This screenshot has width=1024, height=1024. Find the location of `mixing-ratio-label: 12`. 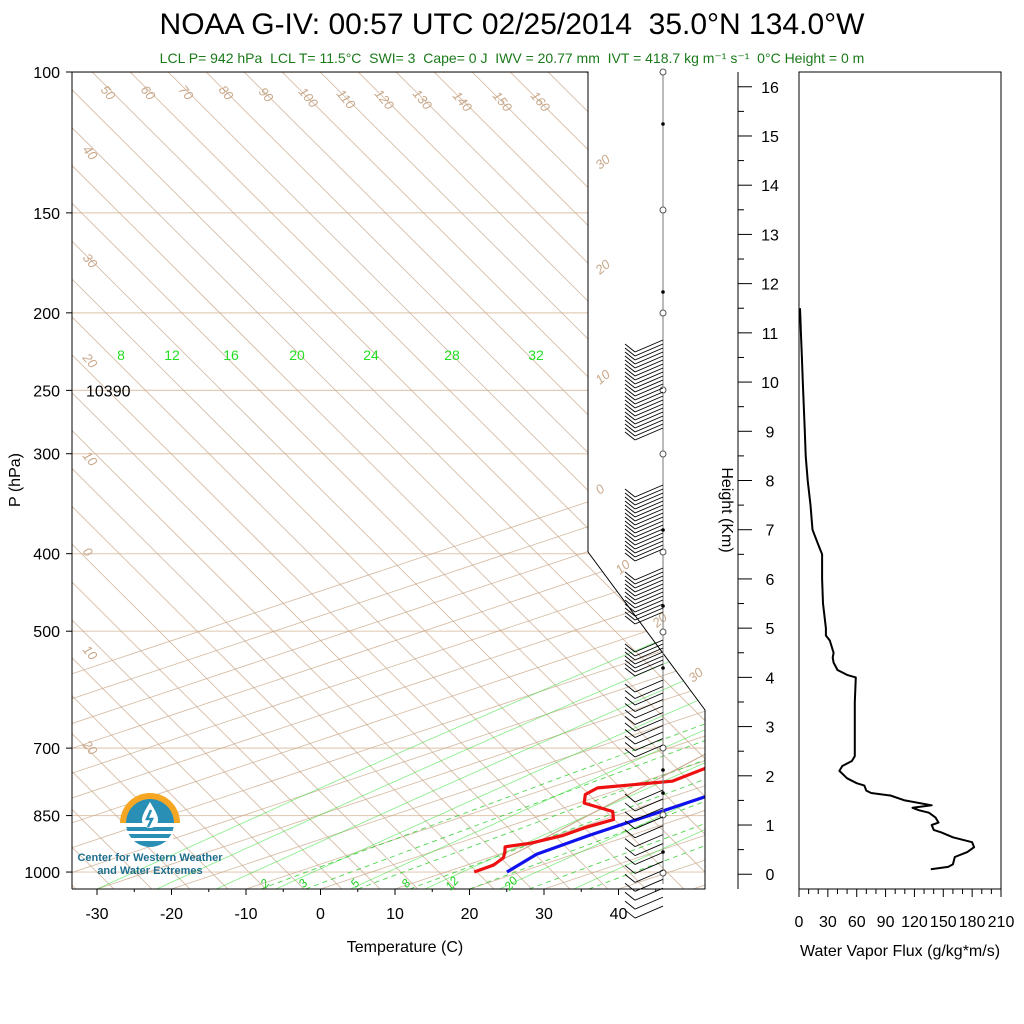

mixing-ratio-label: 12 is located at coordinates (452, 883).